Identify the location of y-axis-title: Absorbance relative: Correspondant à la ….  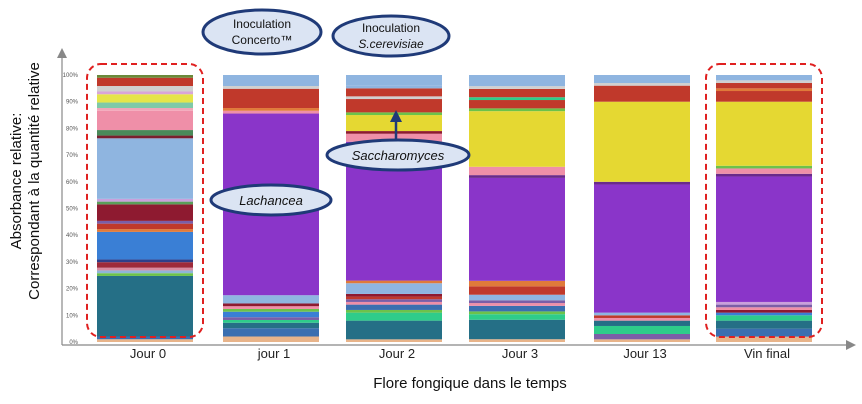
(25, 181).